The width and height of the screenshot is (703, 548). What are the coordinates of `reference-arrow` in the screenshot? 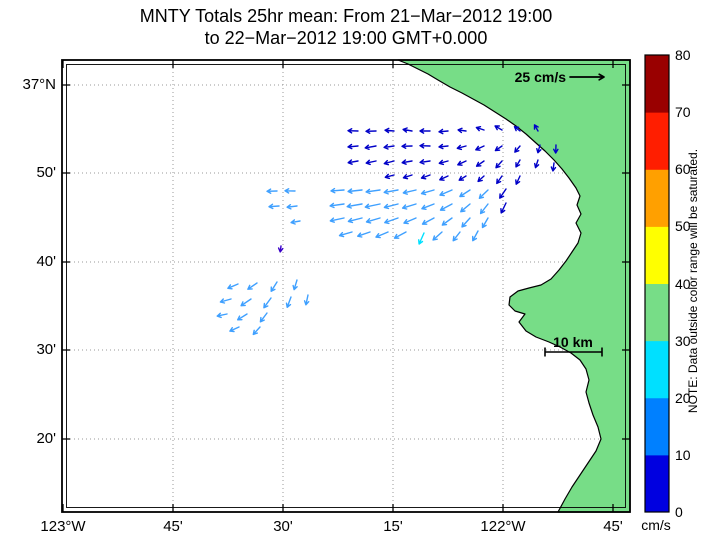 It's located at (587, 77).